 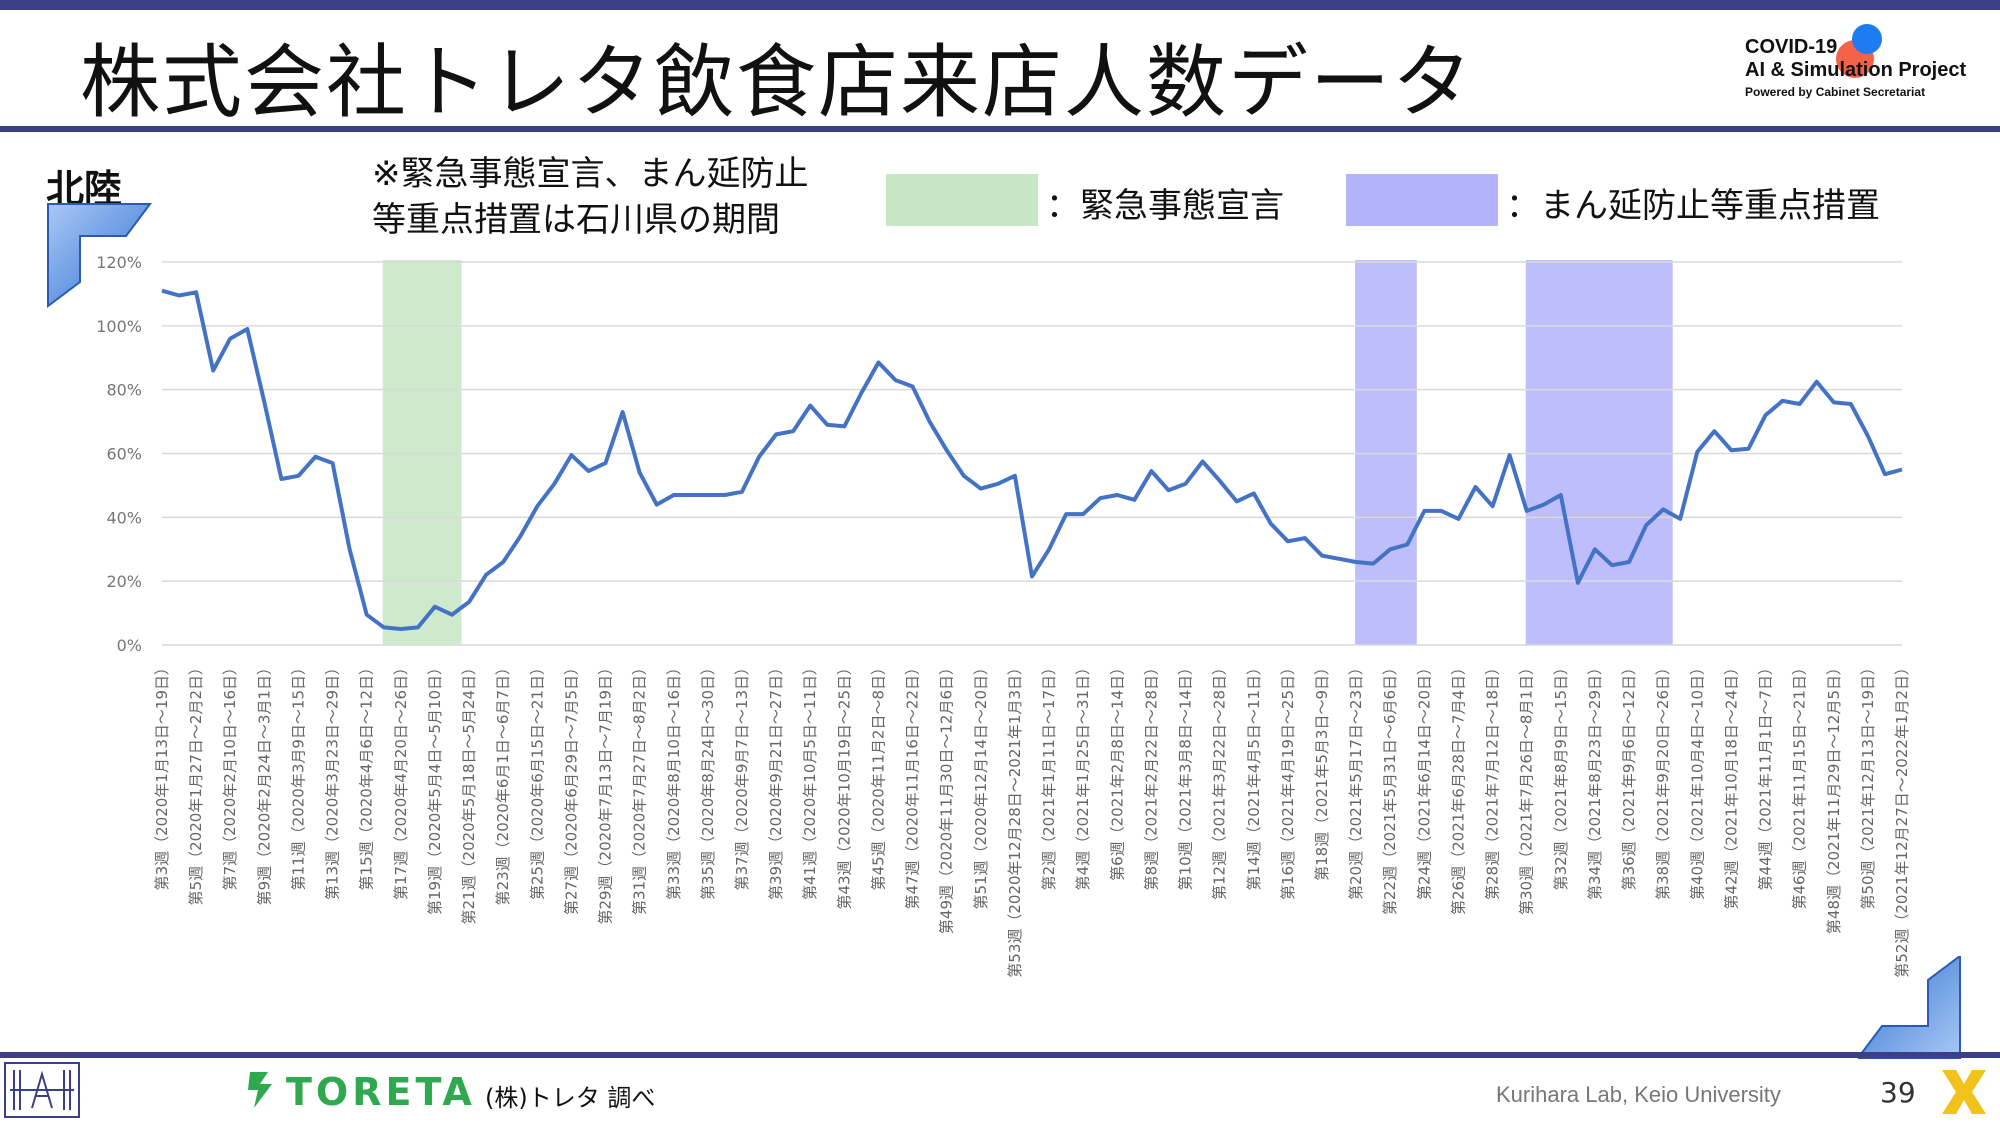 I want to click on x-tick-label: 第35週（2020年8月24日～30日）, so click(x=708, y=780).